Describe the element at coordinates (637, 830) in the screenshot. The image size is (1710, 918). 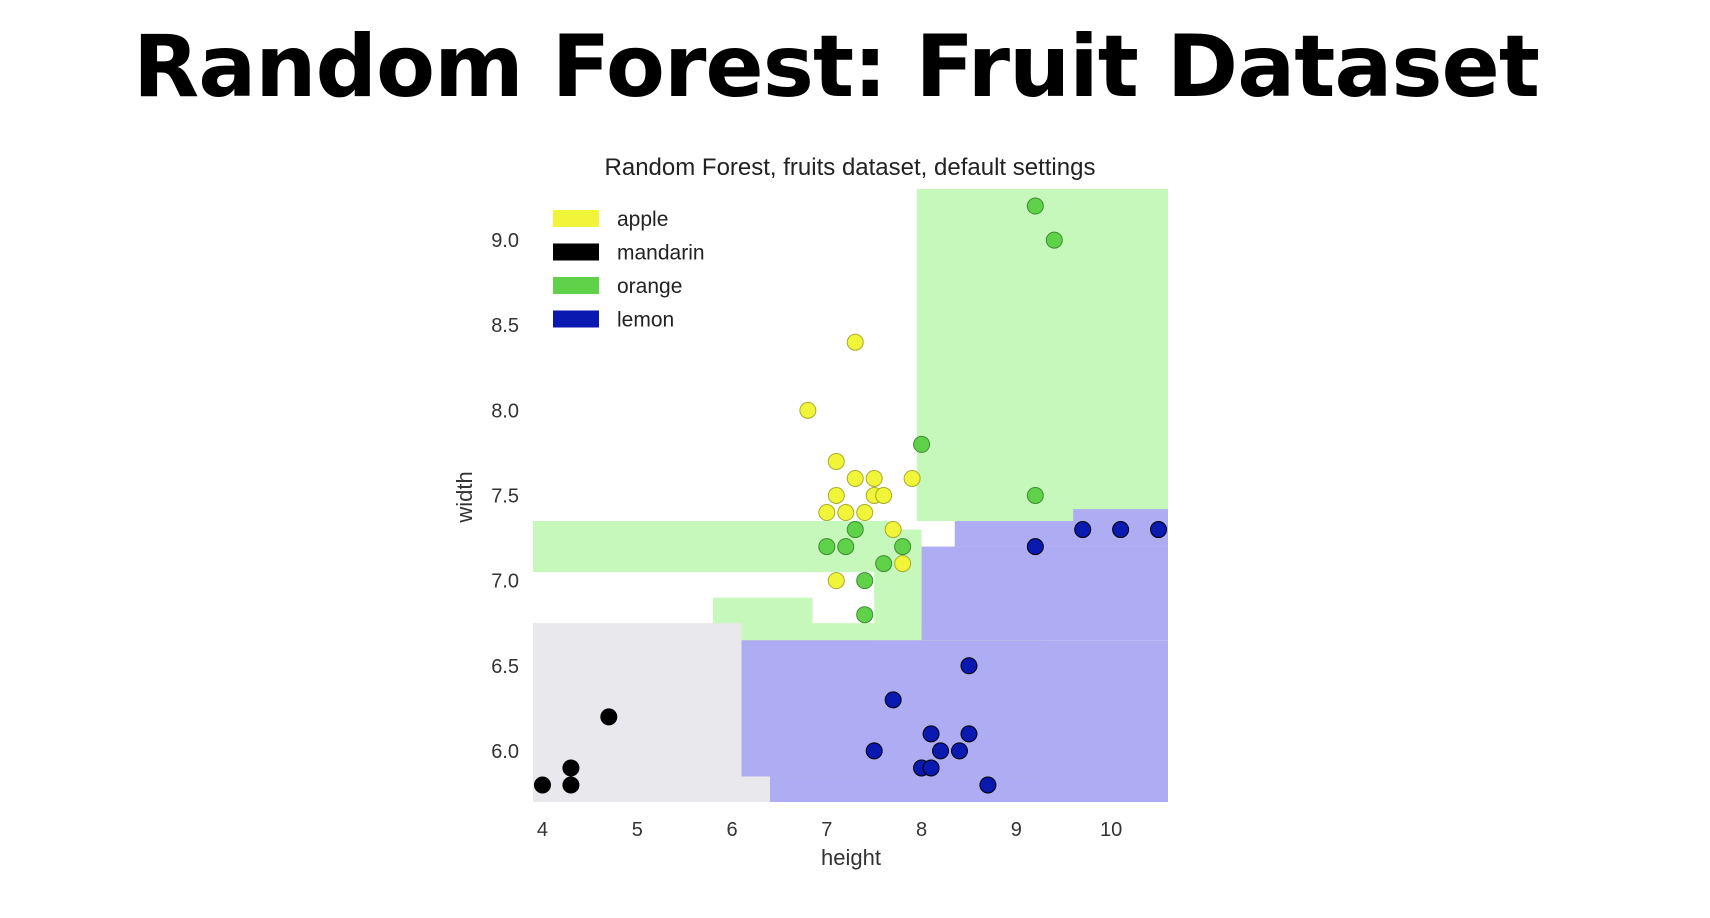
I see `x-tick-label: 5` at that location.